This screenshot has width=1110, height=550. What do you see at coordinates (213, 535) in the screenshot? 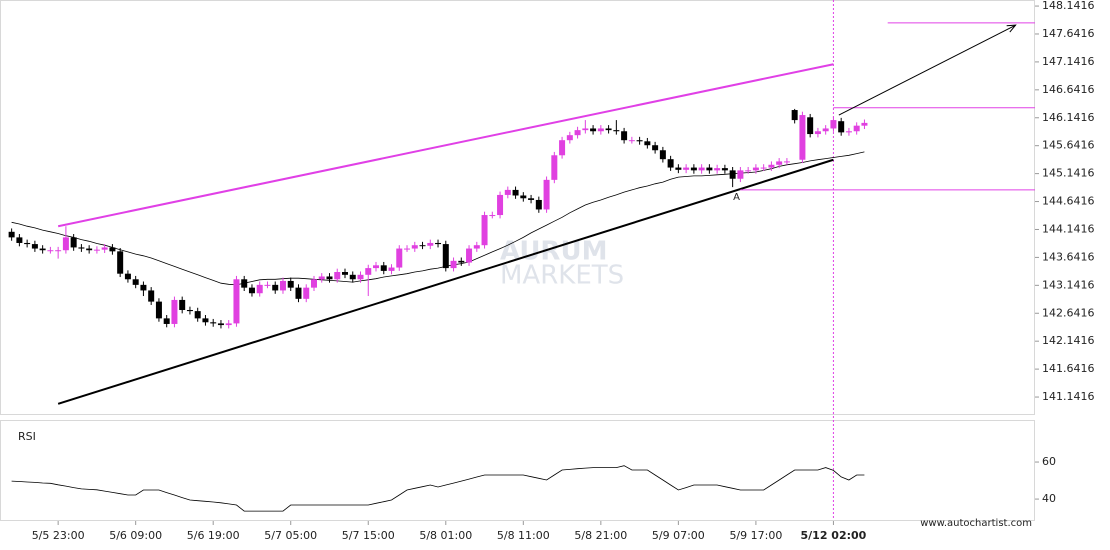
I see `x-tick-label: 5/6 19:00` at bounding box center [213, 535].